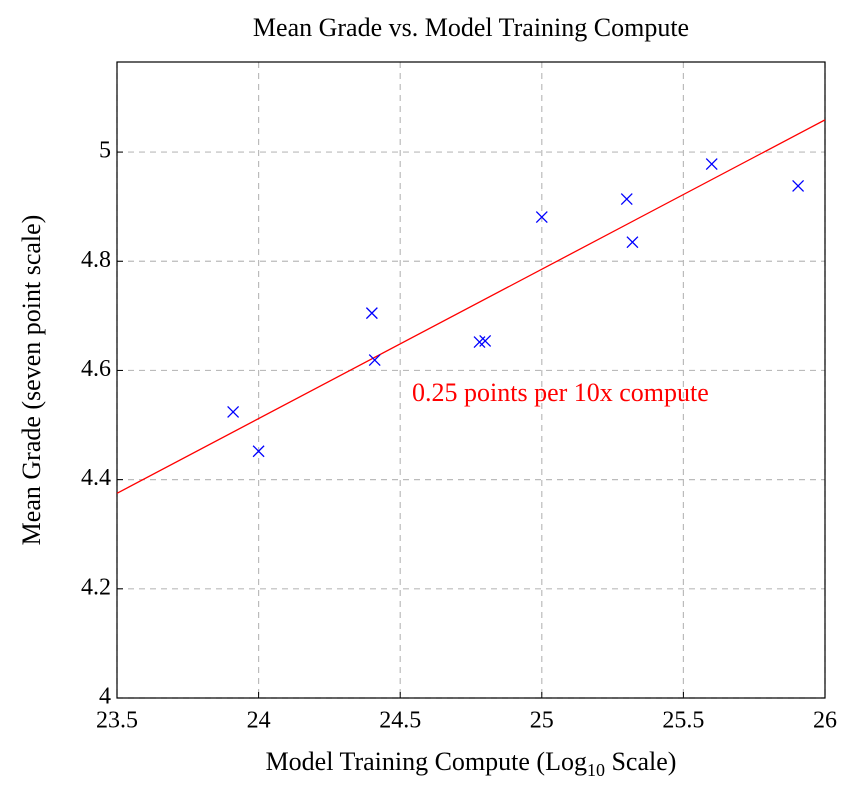  What do you see at coordinates (560, 392) in the screenshot?
I see `annotation: 0.25 points per 10x compute` at bounding box center [560, 392].